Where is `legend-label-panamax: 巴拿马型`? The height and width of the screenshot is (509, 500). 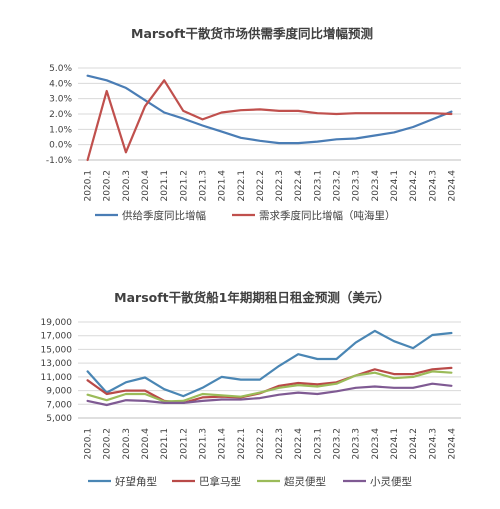 legend-label-panamax: 巴拿马型 is located at coordinates (220, 481).